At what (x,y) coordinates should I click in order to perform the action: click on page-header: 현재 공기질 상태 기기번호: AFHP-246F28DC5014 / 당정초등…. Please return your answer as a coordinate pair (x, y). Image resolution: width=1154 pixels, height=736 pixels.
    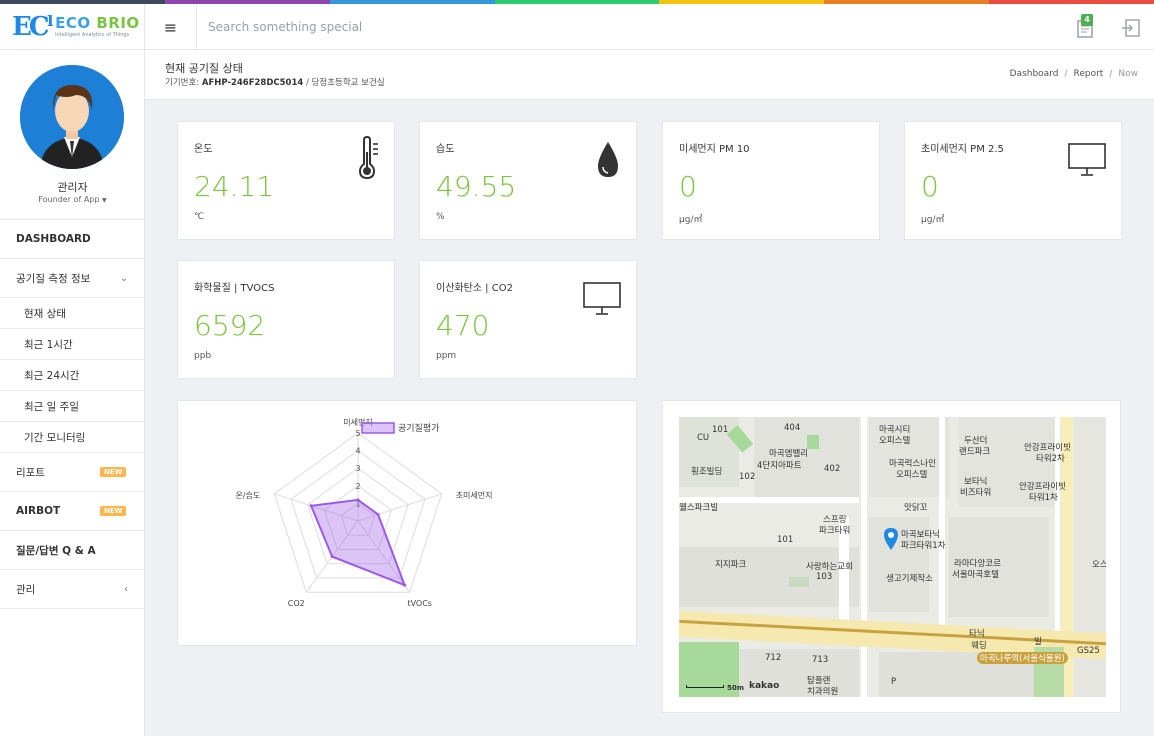
    Looking at the image, I should click on (649, 75).